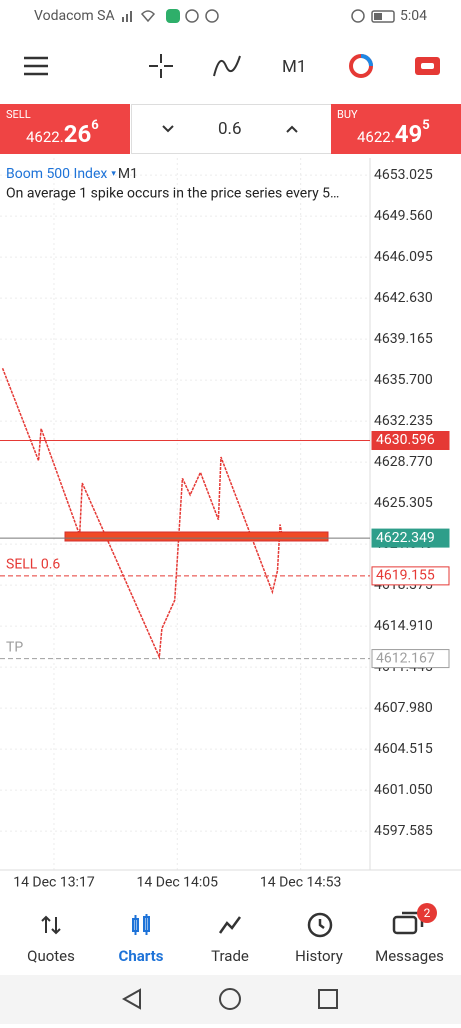  What do you see at coordinates (405, 538) in the screenshot?
I see `price-tag-label: 4622.349` at bounding box center [405, 538].